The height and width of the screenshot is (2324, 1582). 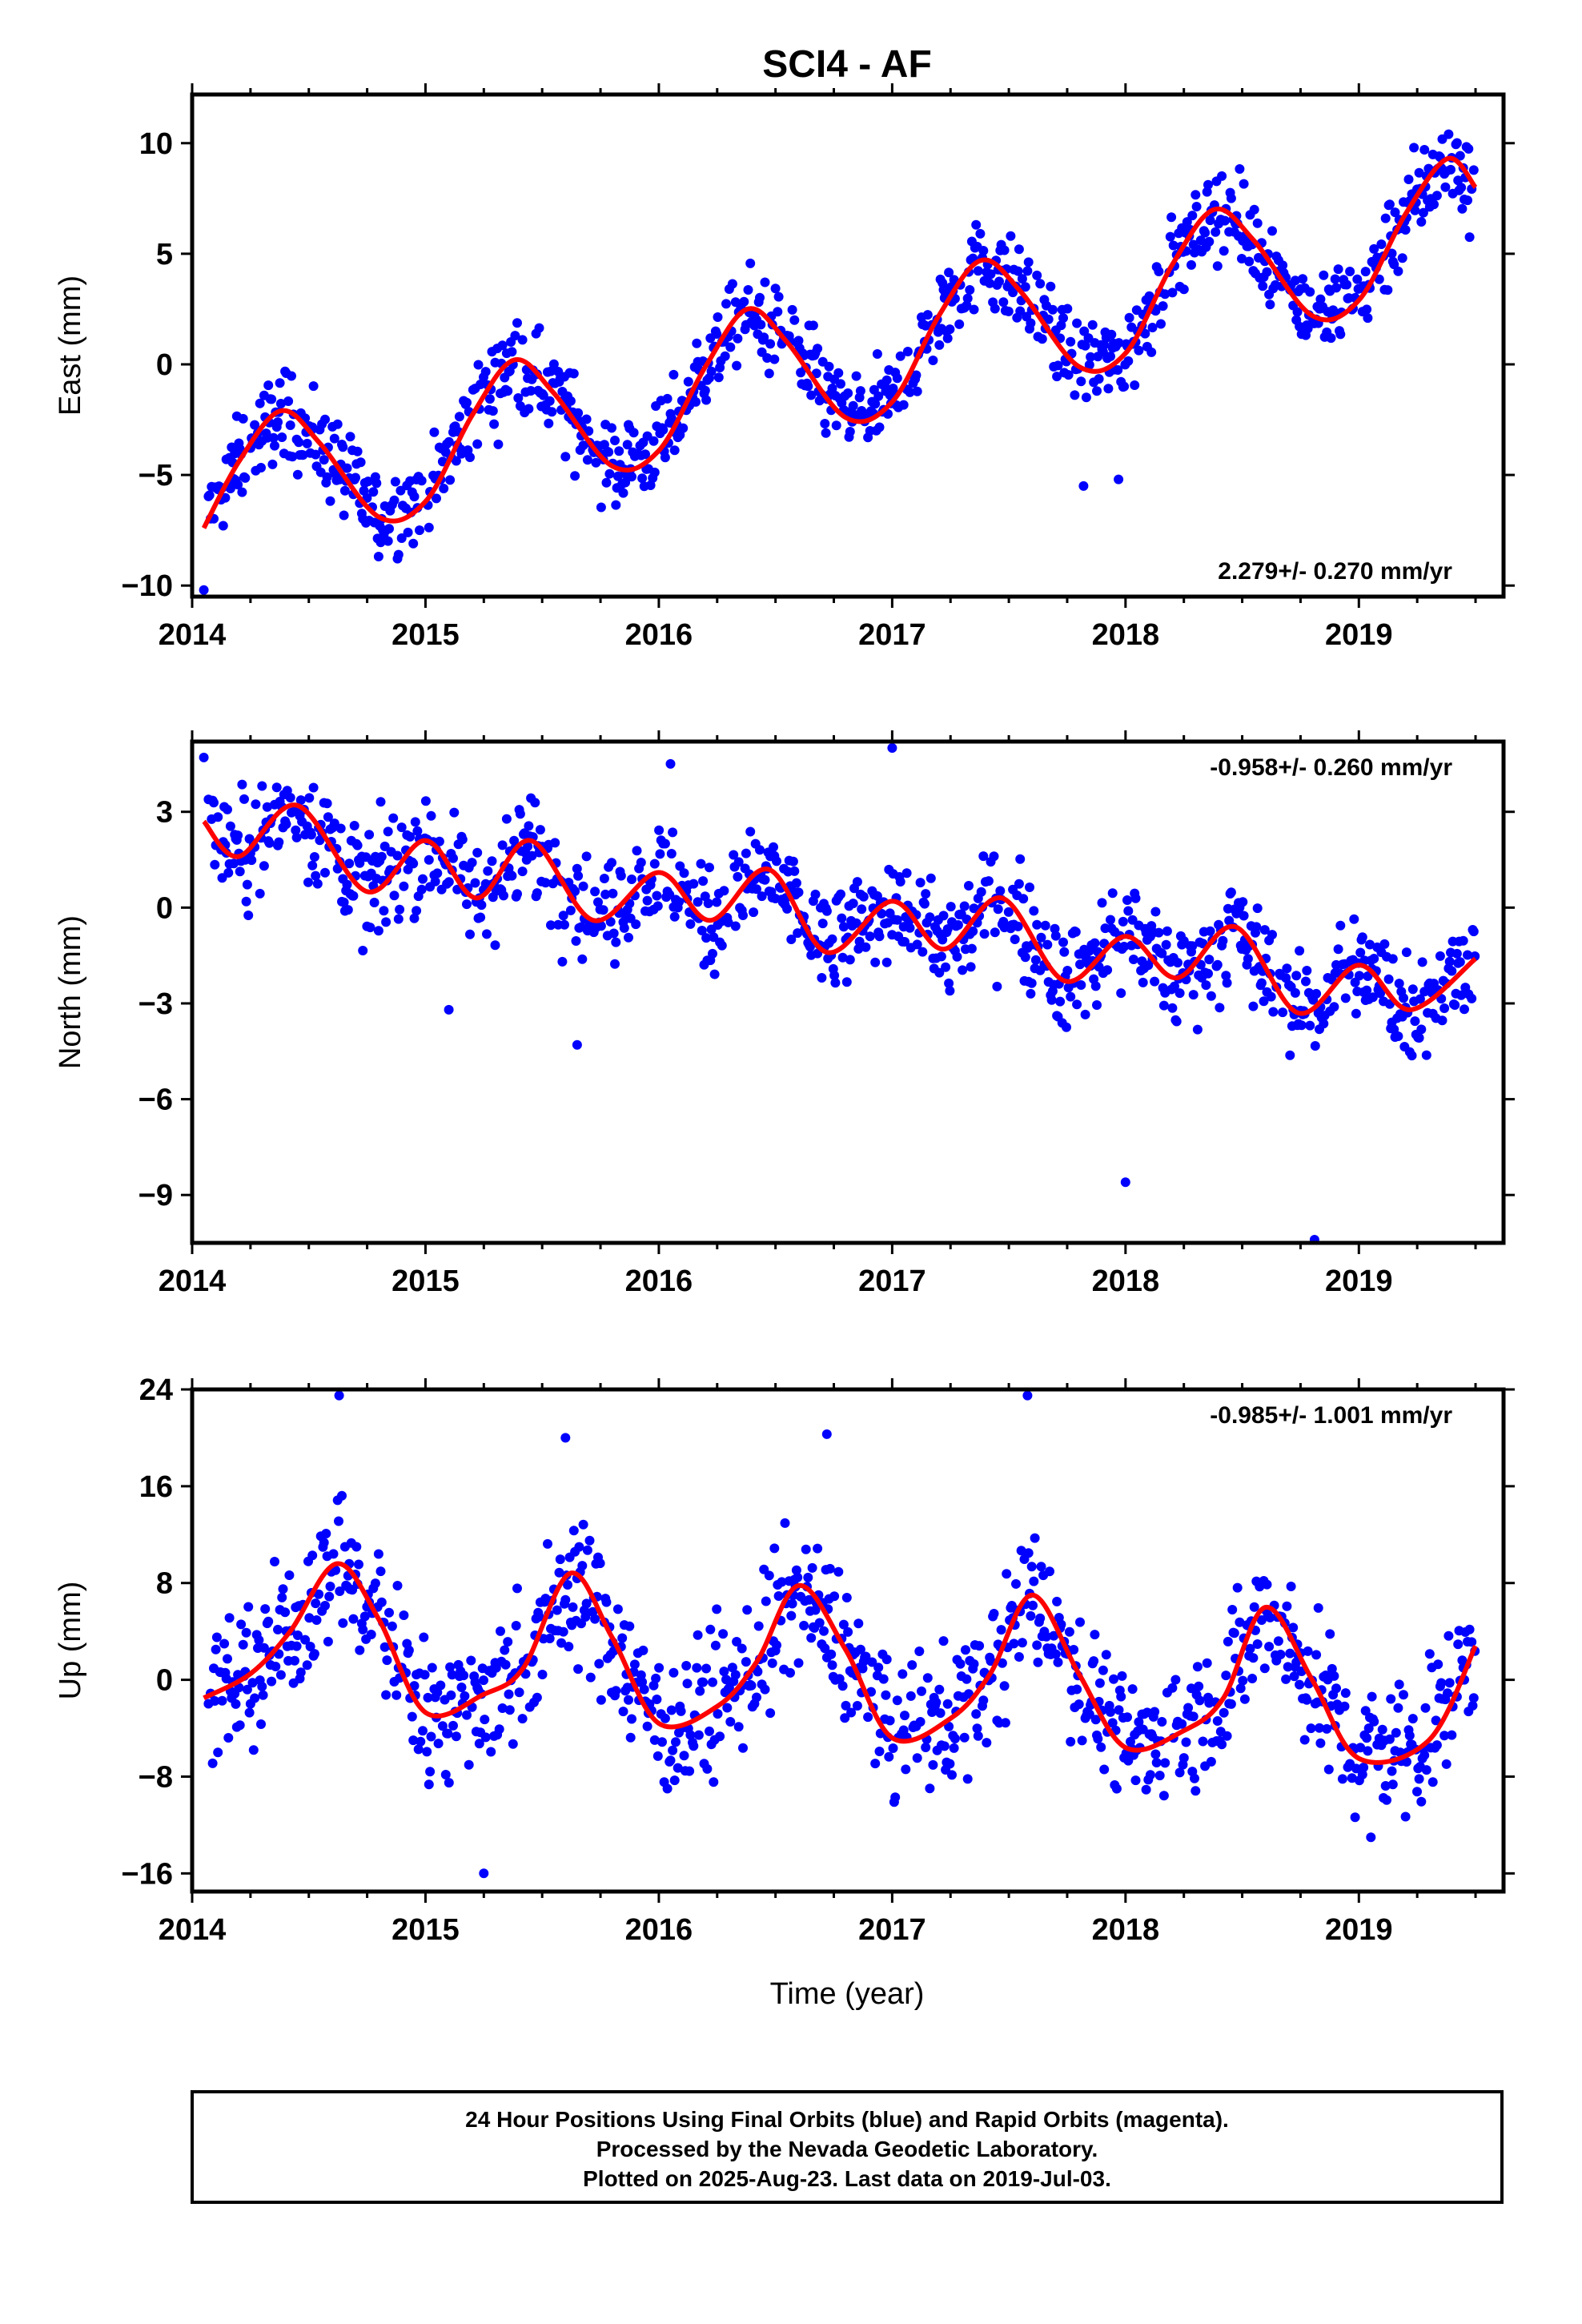 I want to click on x-tick-label: 2017, so click(x=892, y=1930).